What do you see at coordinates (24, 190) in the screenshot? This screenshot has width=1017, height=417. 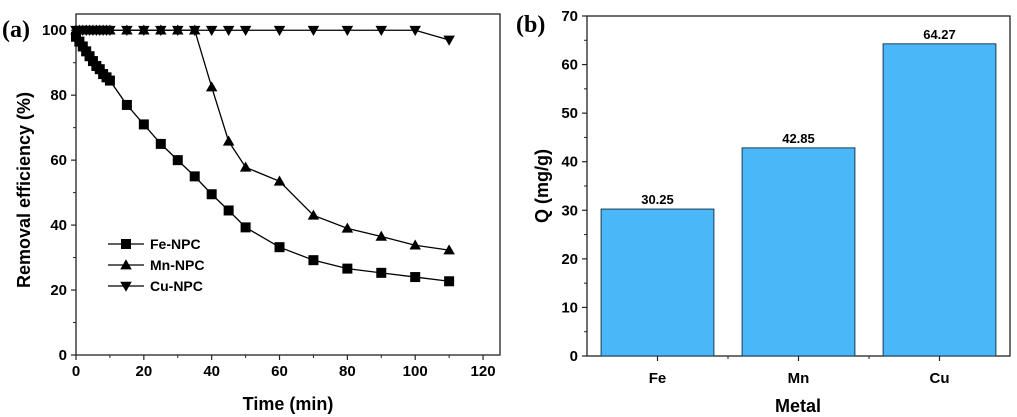 I see `panel-a-y-axis-title: Removal efficiency (%)` at bounding box center [24, 190].